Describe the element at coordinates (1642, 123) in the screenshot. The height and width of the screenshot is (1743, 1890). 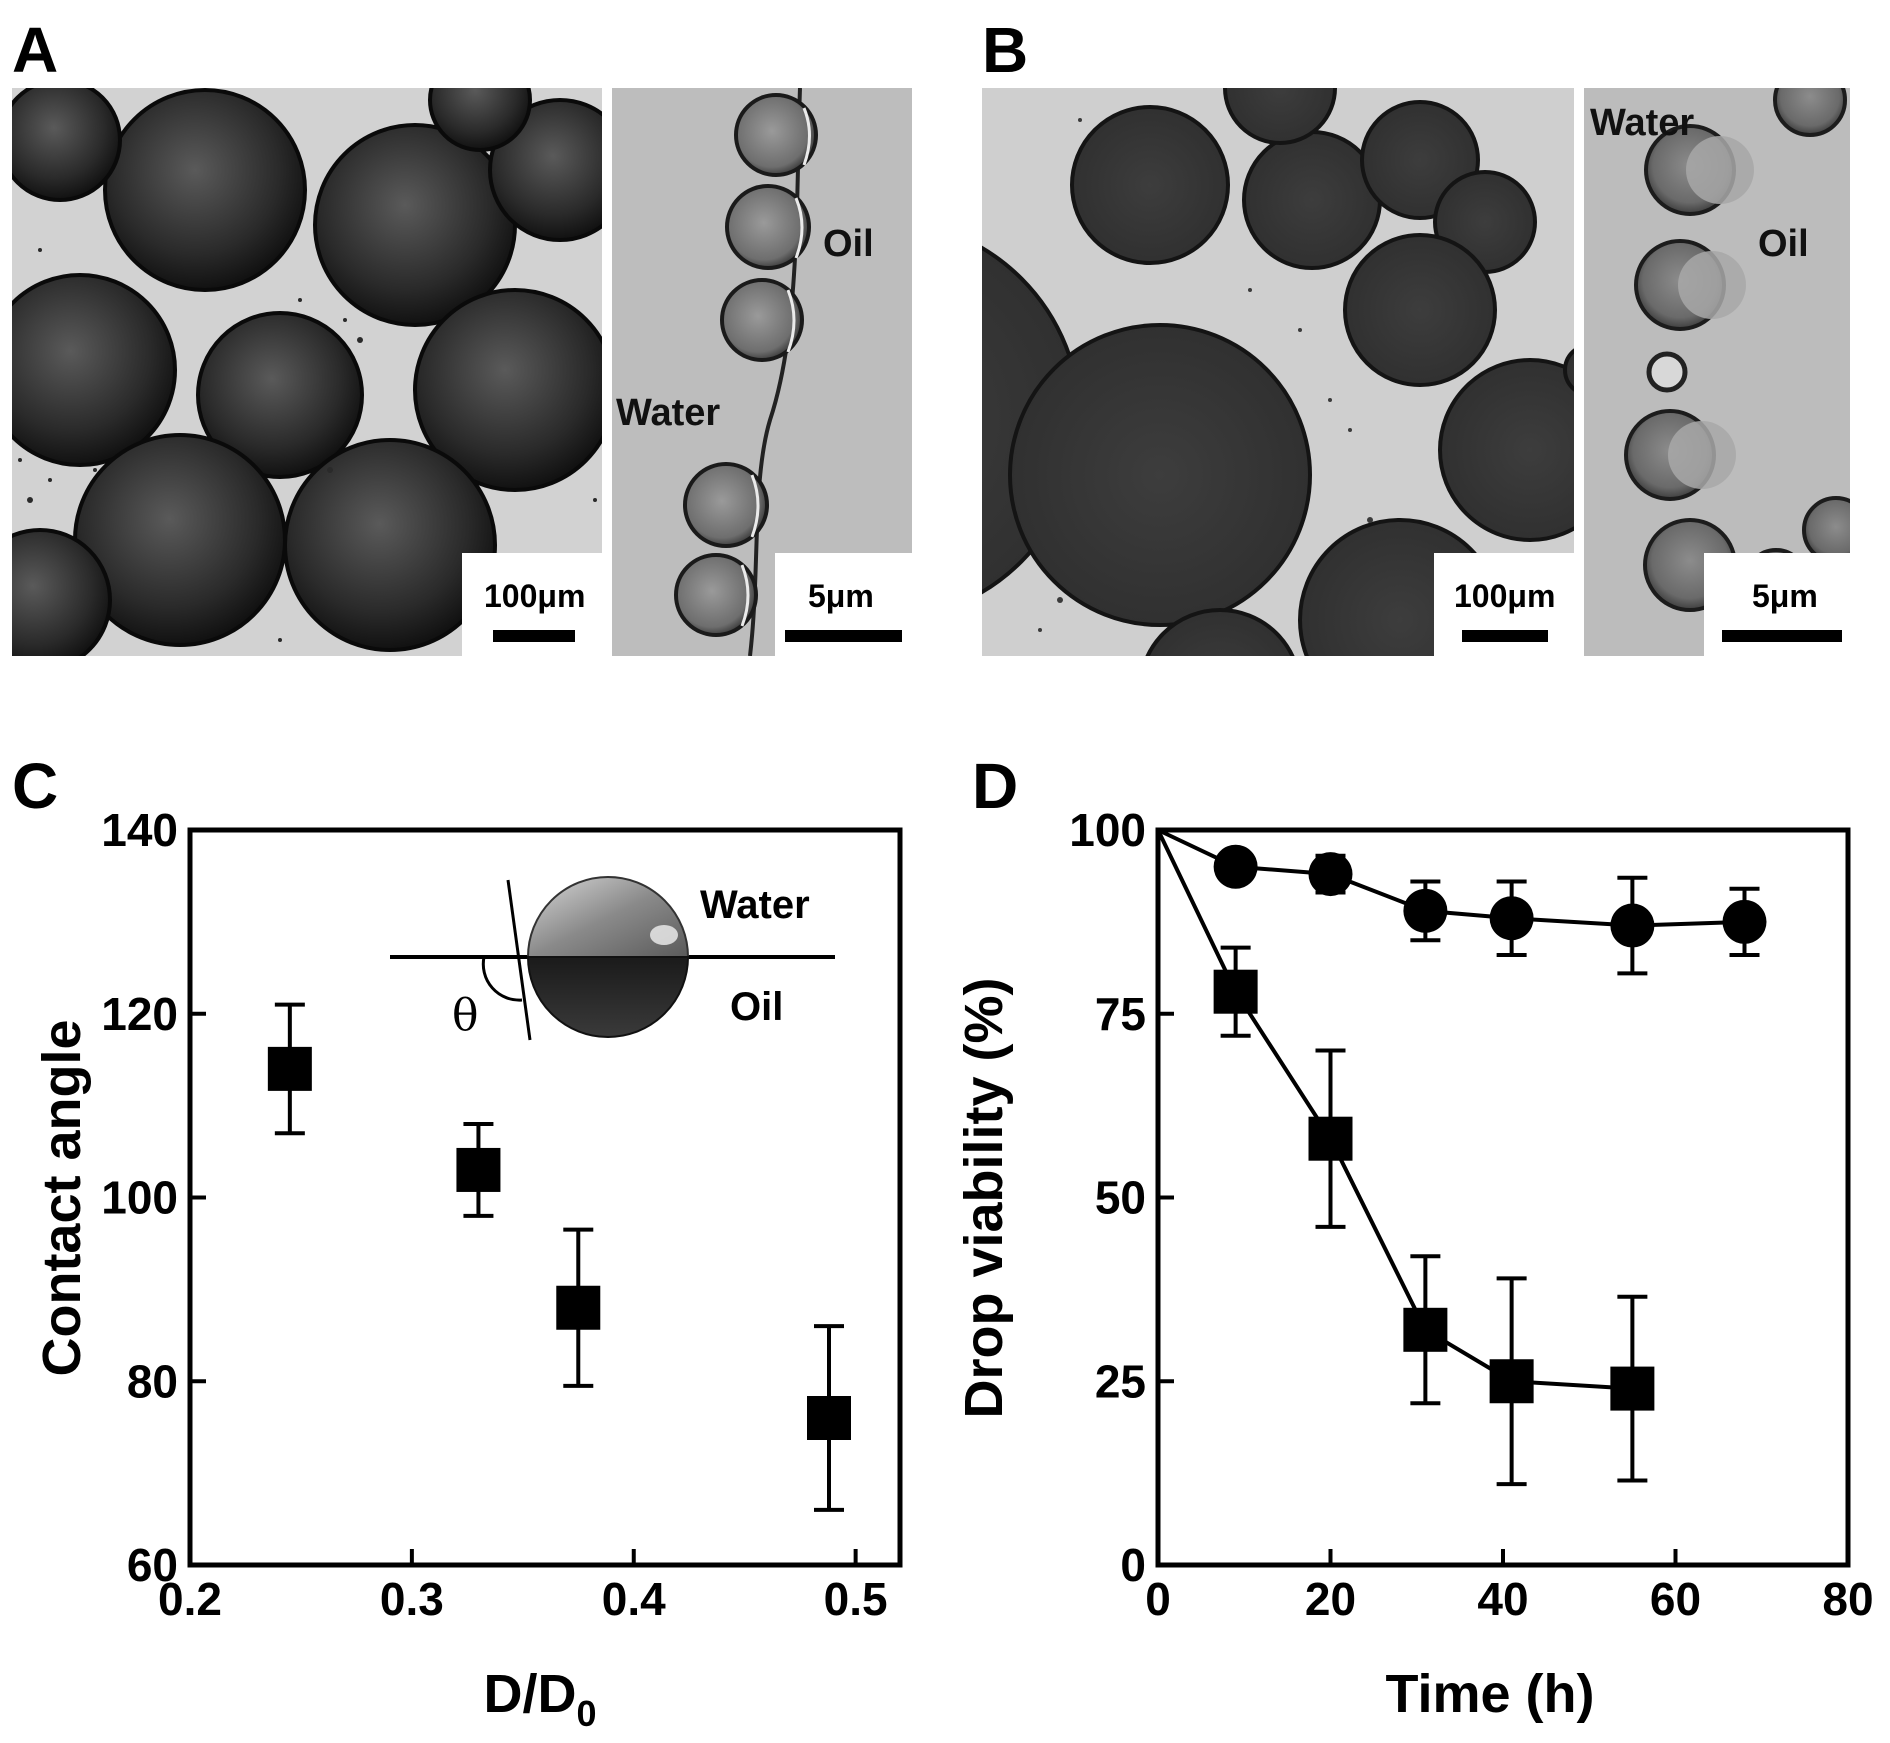
I see `panel-b-water-label: Water` at that location.